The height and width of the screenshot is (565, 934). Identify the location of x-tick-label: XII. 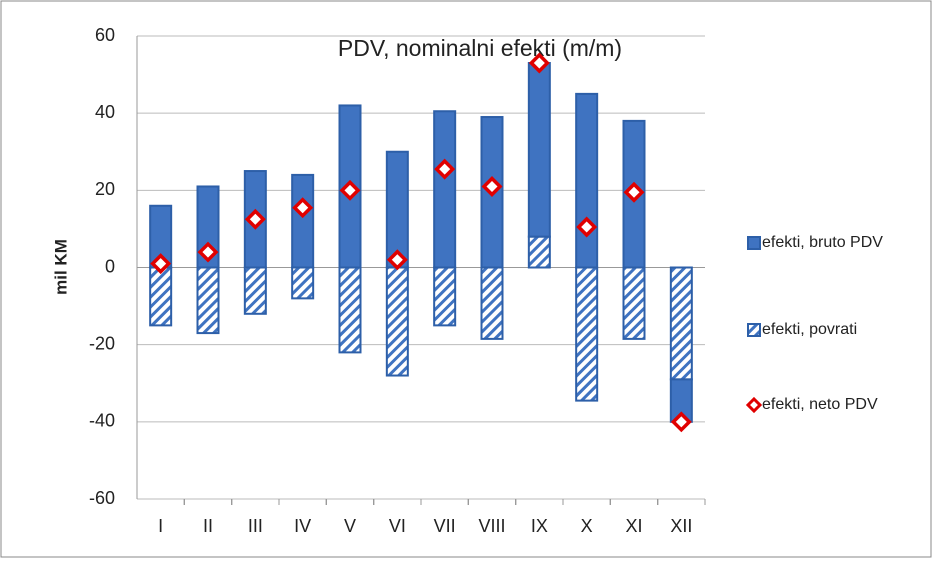
(681, 526).